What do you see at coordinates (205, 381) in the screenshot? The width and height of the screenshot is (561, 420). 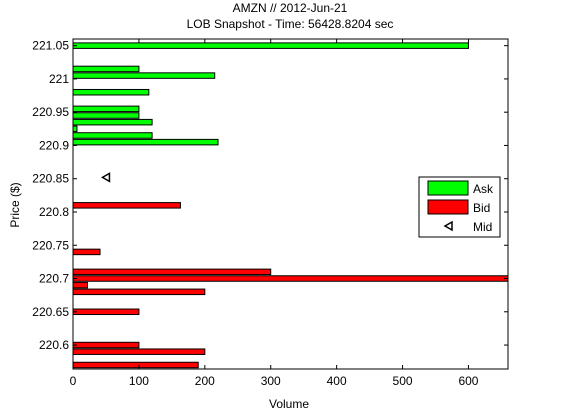 I see `x-tick-label: 200` at bounding box center [205, 381].